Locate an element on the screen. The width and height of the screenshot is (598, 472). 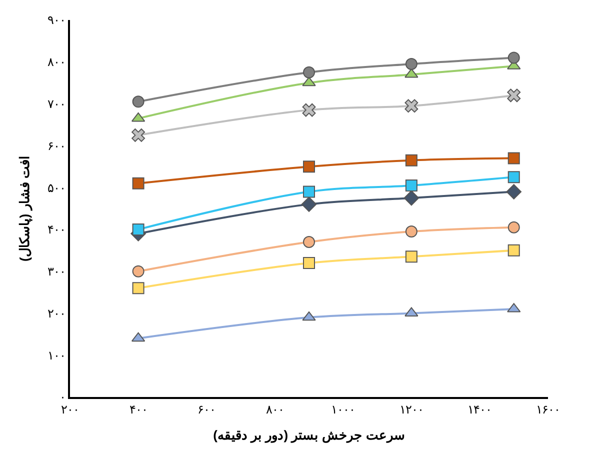
x-tick-label: ۶۰۰ is located at coordinates (207, 409).